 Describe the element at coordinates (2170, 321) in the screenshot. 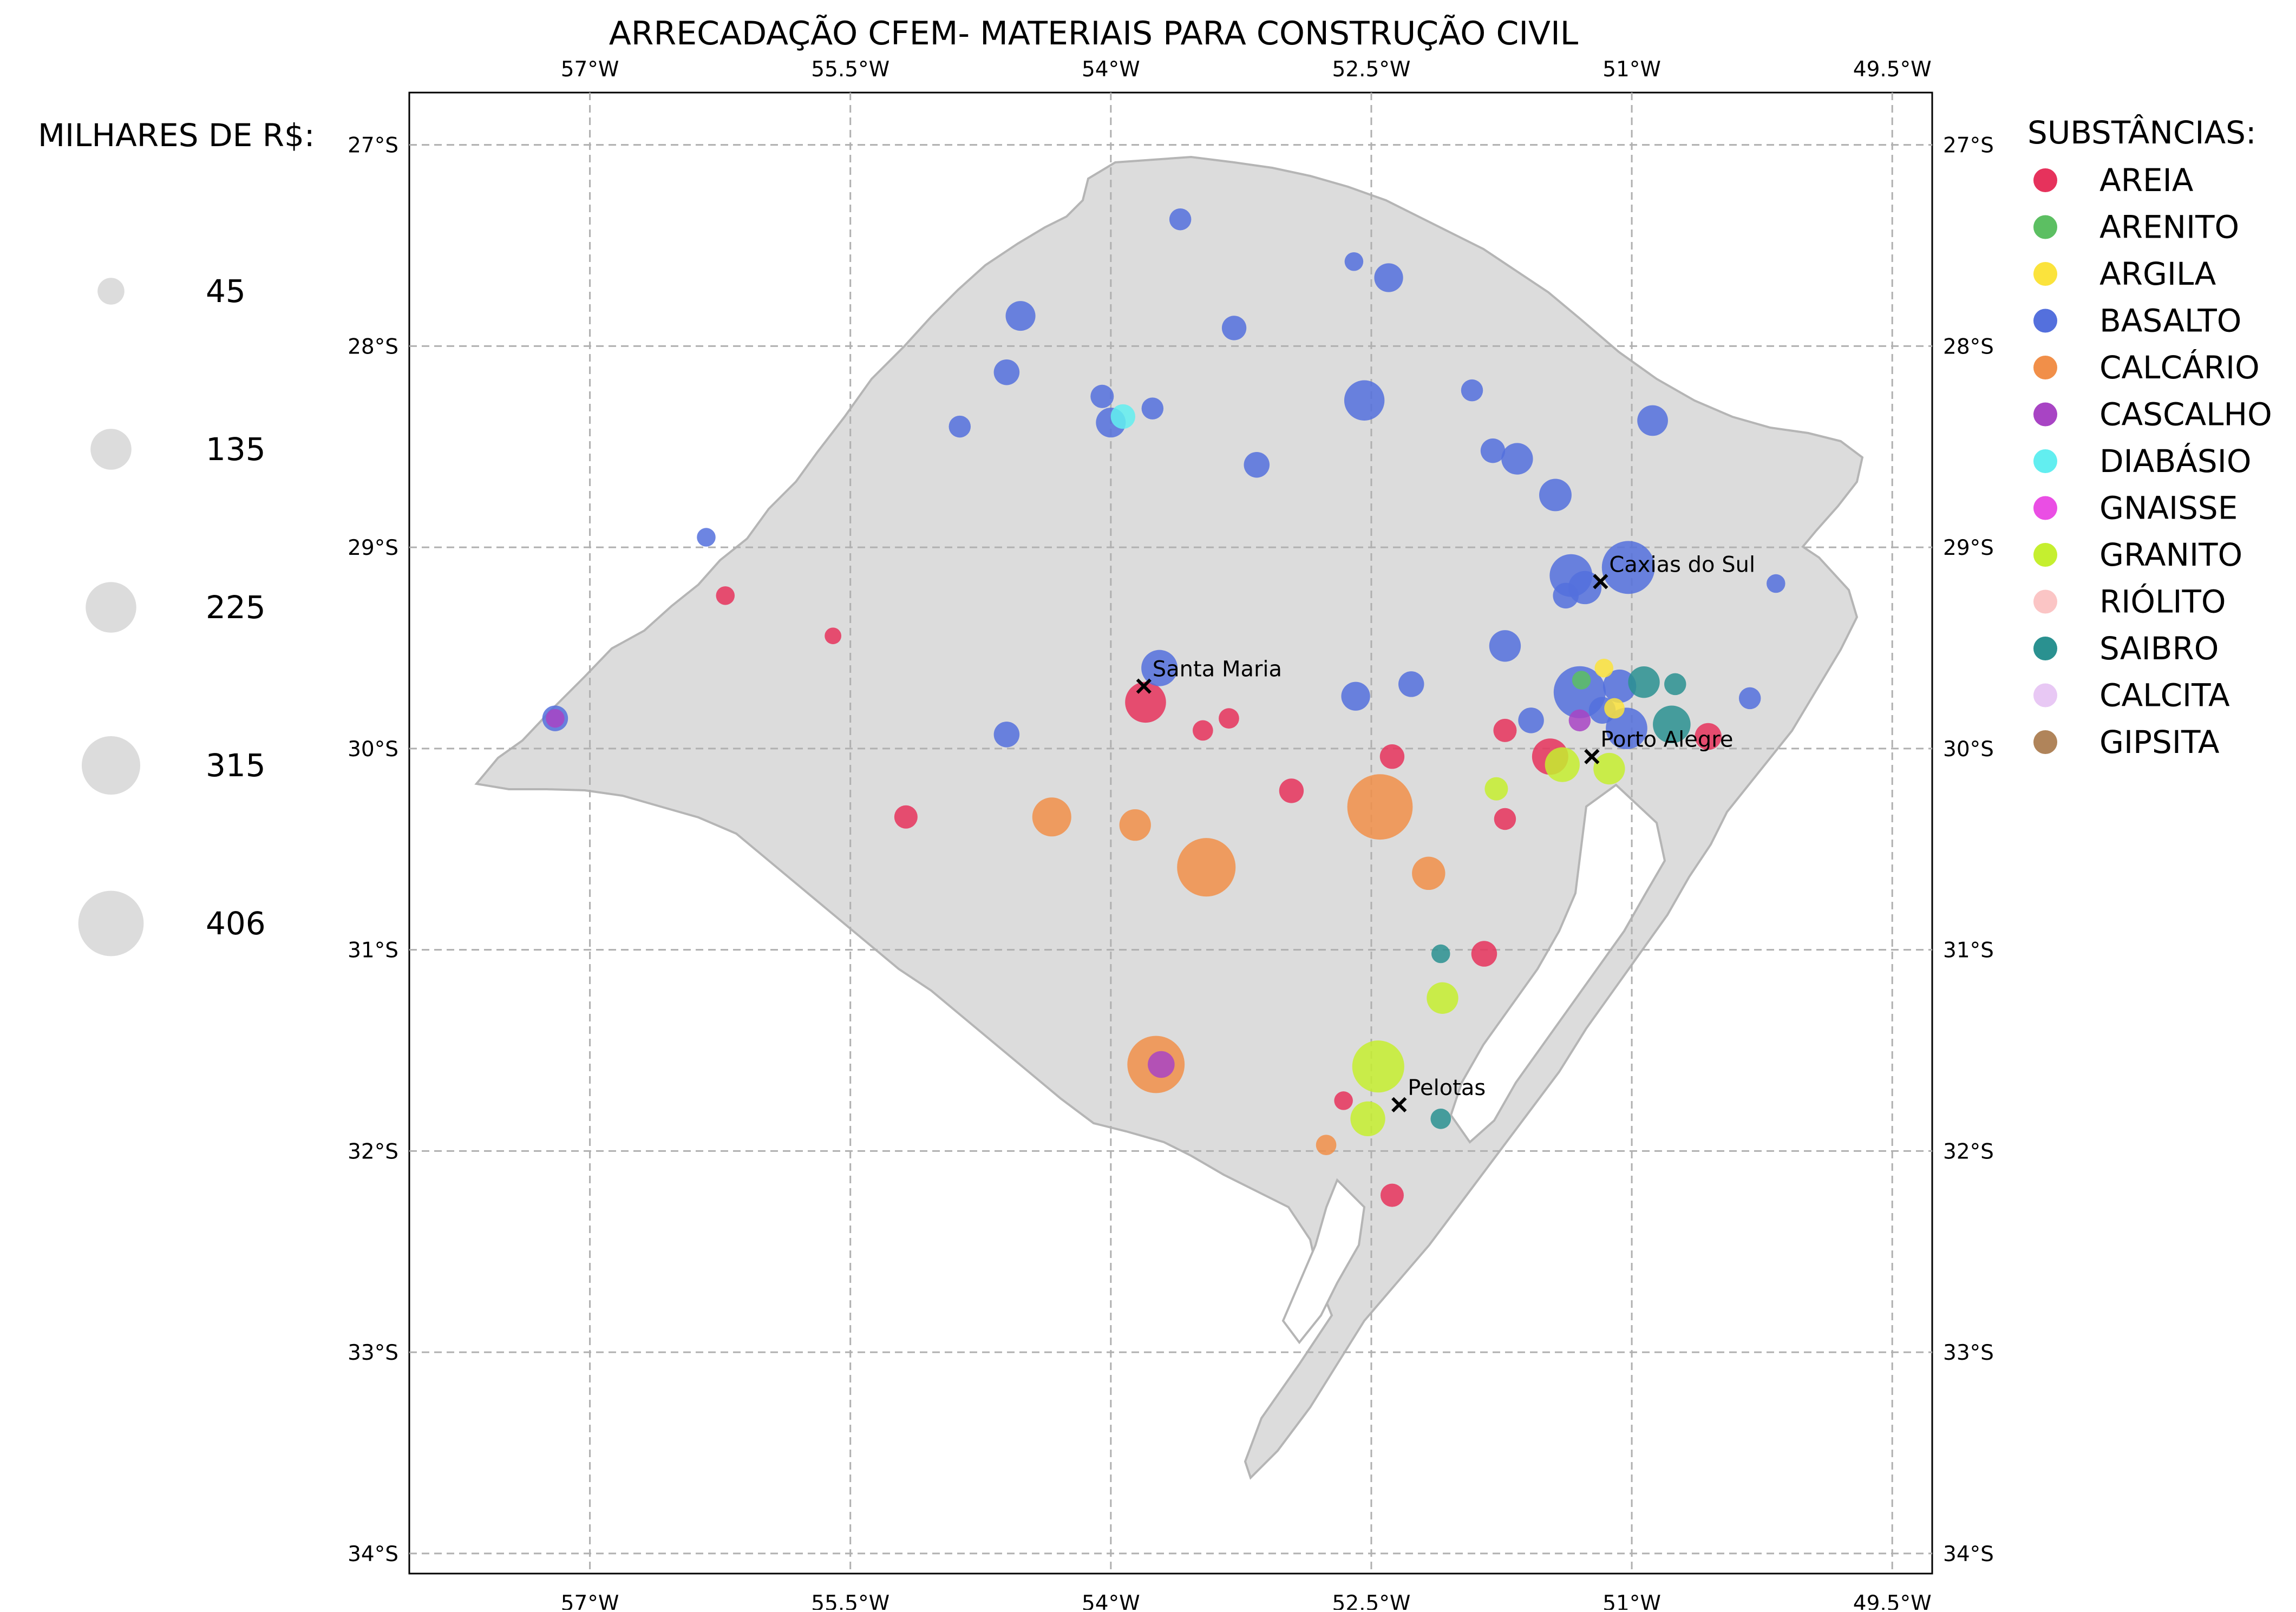

I see `substance-legend-label: BASALTO` at that location.